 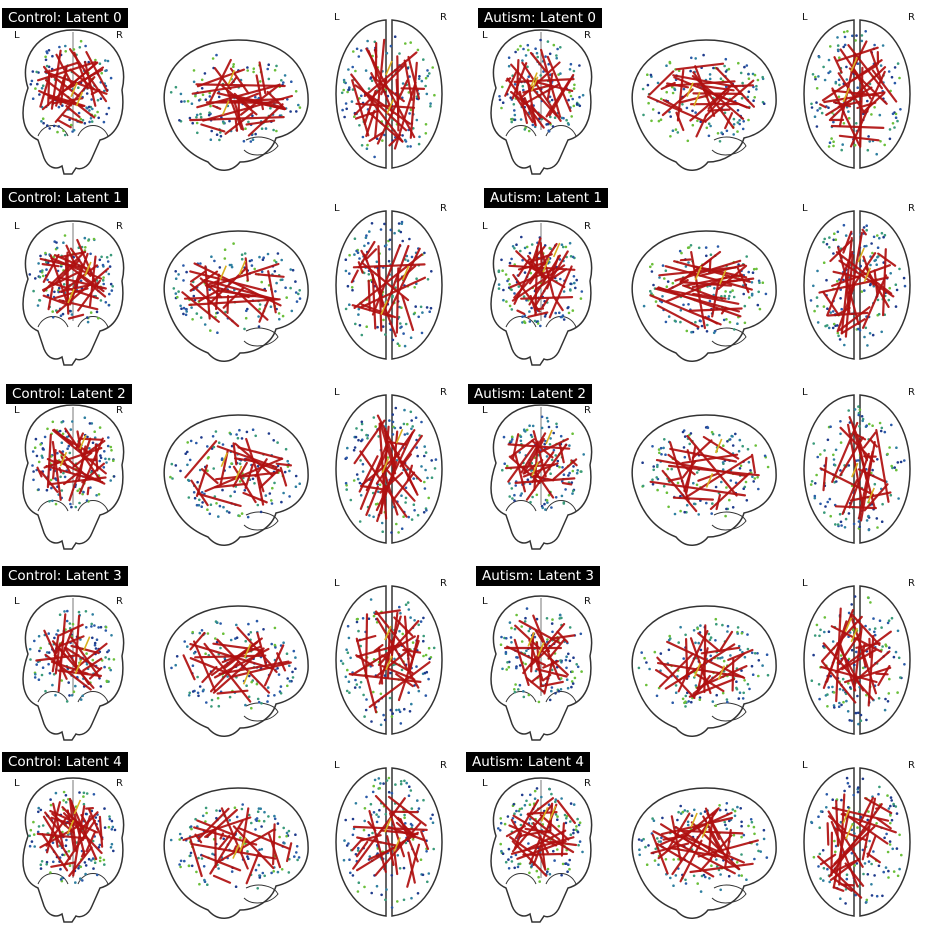 What do you see at coordinates (541, 837) in the screenshot?
I see `edges` at bounding box center [541, 837].